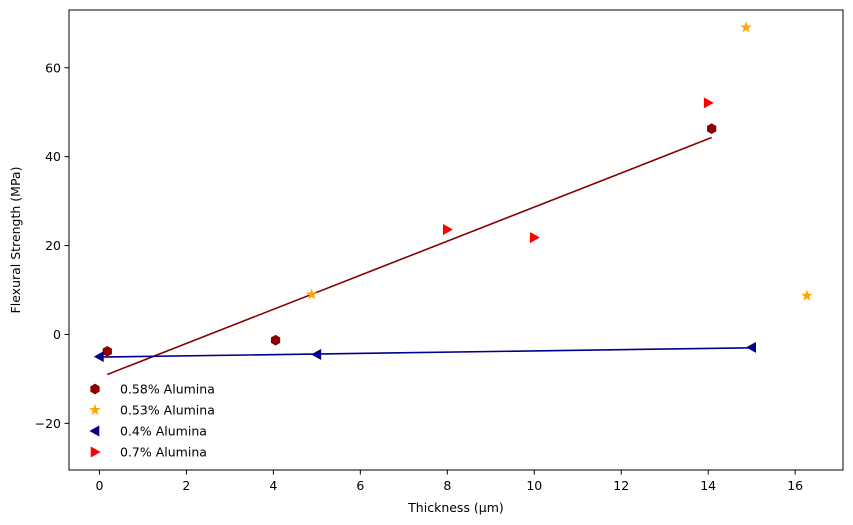 The image size is (853, 525). Describe the element at coordinates (57, 334) in the screenshot. I see `y-tick-label-1: 0` at that location.